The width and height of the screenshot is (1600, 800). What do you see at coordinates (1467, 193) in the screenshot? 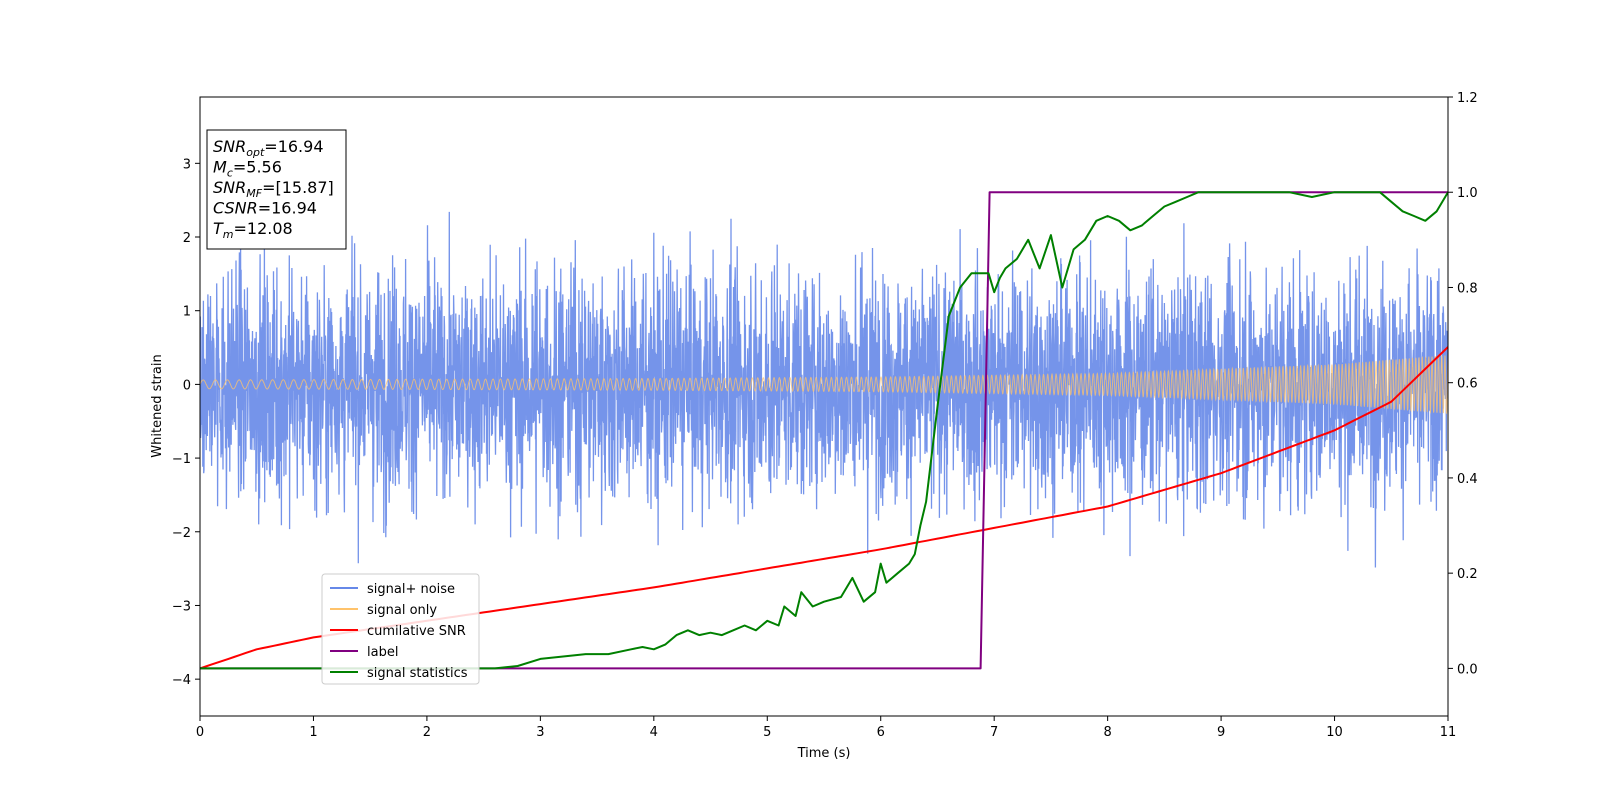
I see `y2-tick-label: 1.0` at bounding box center [1467, 193].